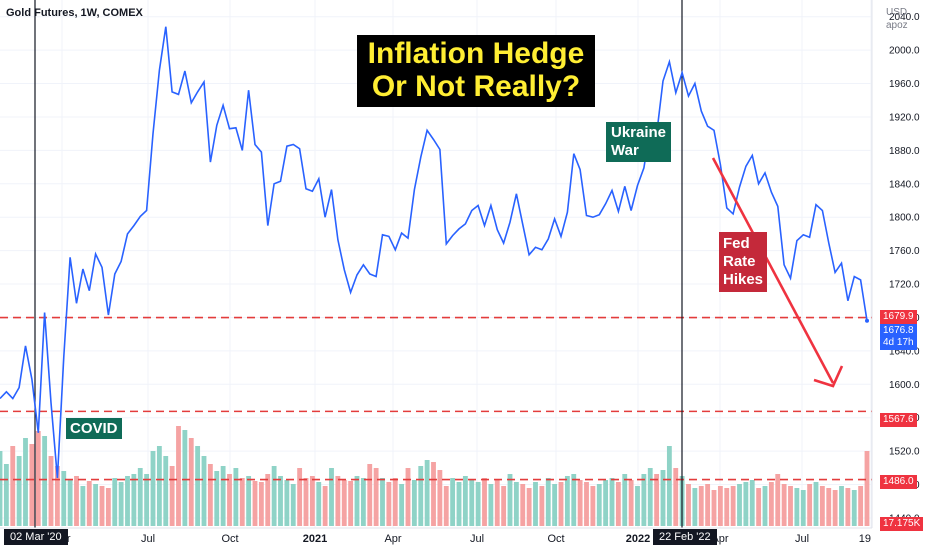 This screenshot has width=932, height=550. What do you see at coordinates (898, 342) in the screenshot?
I see `bar-countdown: 4d 17h` at bounding box center [898, 342].